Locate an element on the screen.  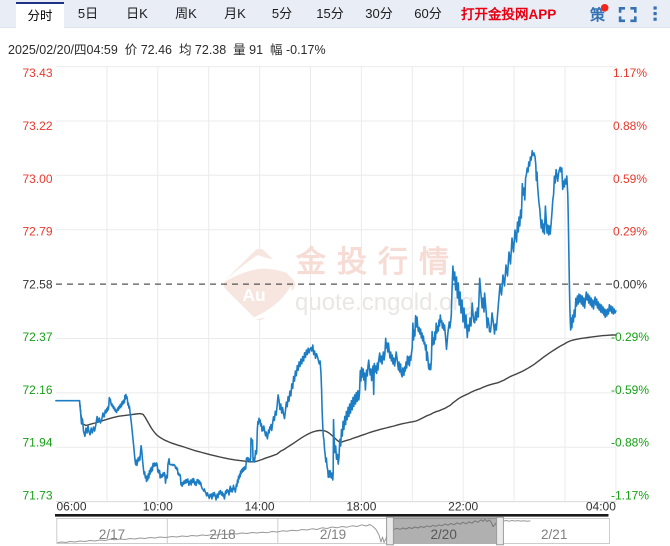
svg-text: -0.59% is located at coordinates (630, 390).